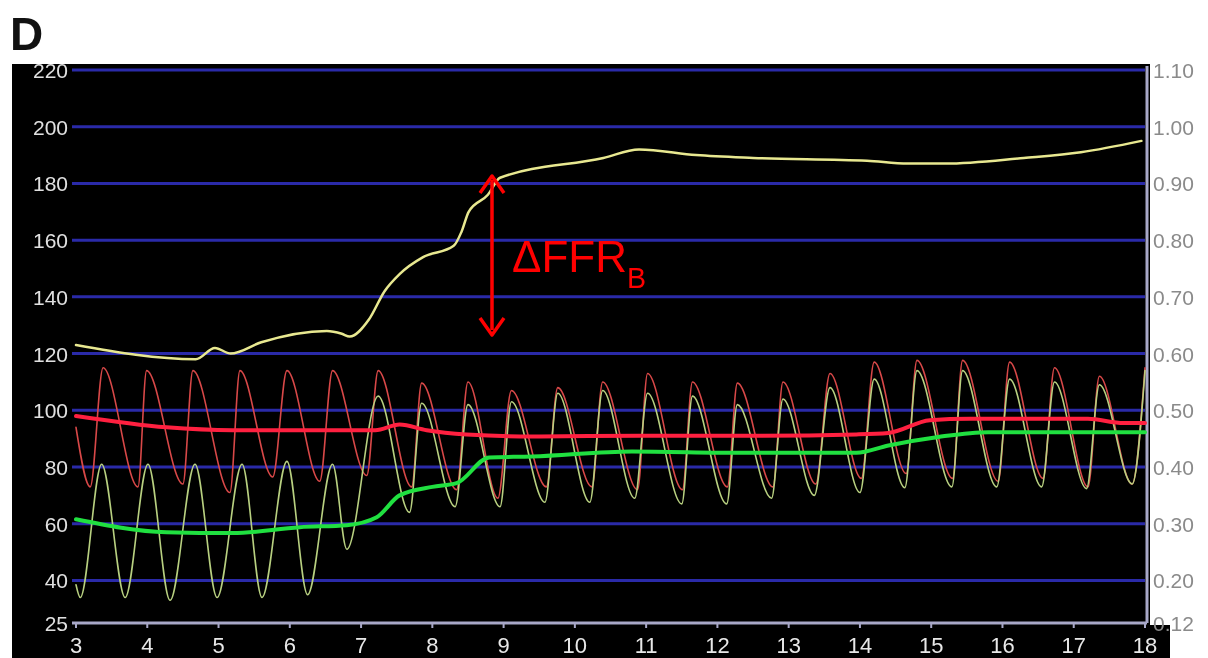 The image size is (1208, 658). What do you see at coordinates (575, 645) in the screenshot?
I see `x-tick-label: 10` at bounding box center [575, 645].